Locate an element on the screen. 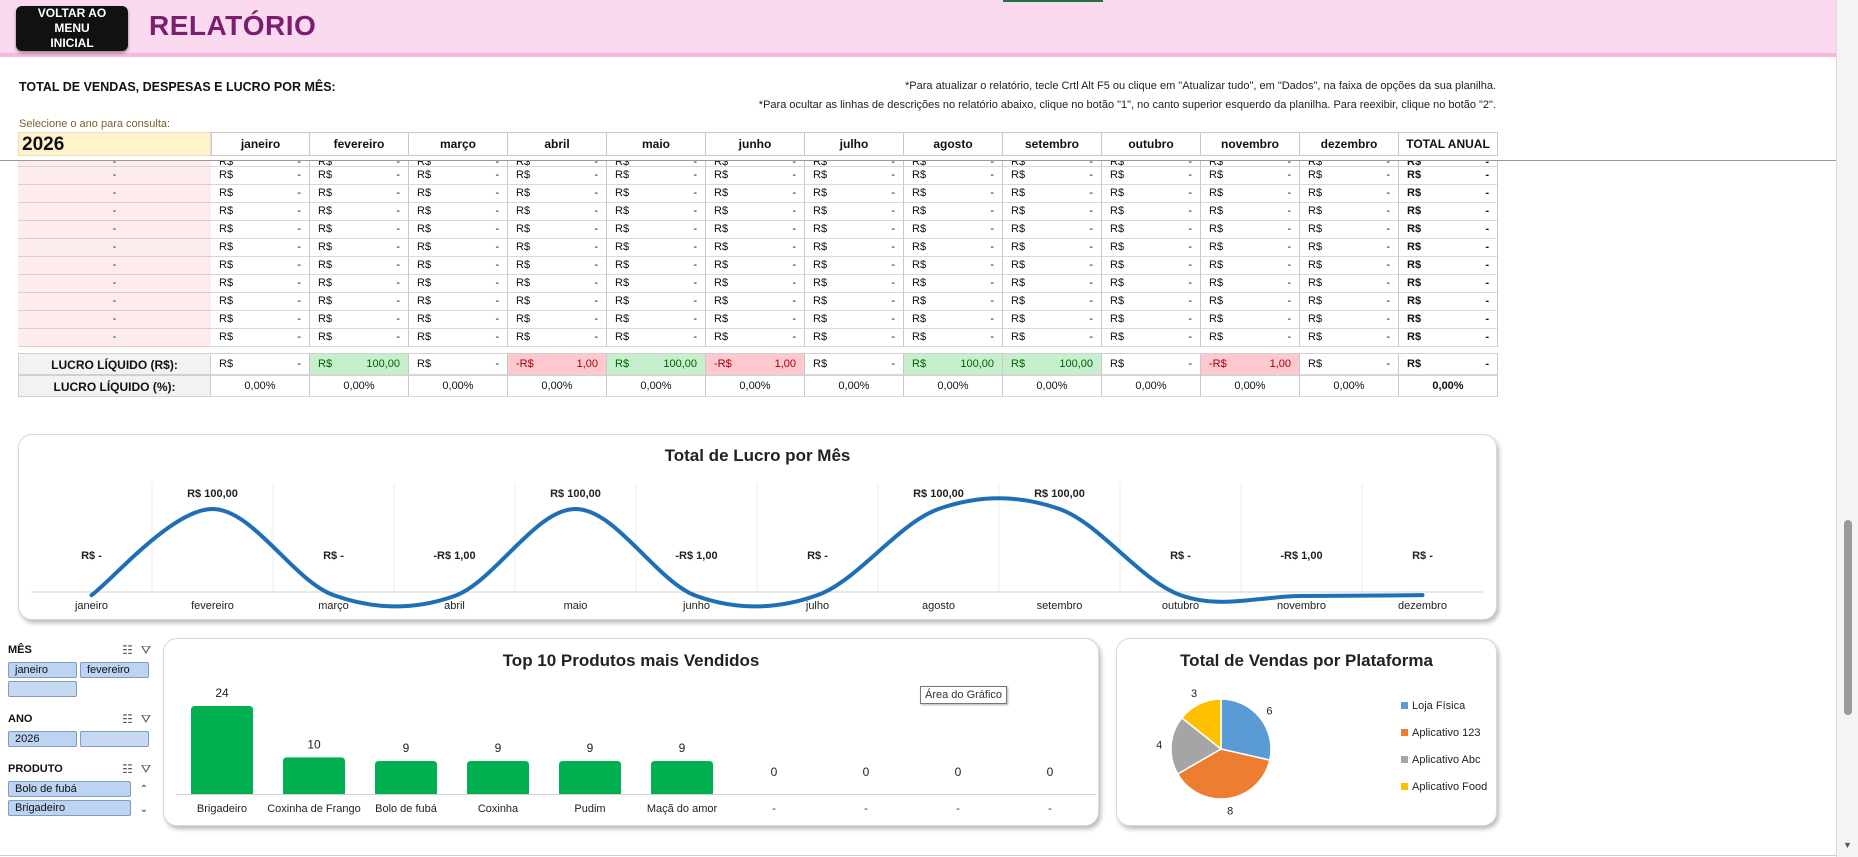 The height and width of the screenshot is (857, 1858). slicer-item: Bolo de fubá is located at coordinates (69, 789).